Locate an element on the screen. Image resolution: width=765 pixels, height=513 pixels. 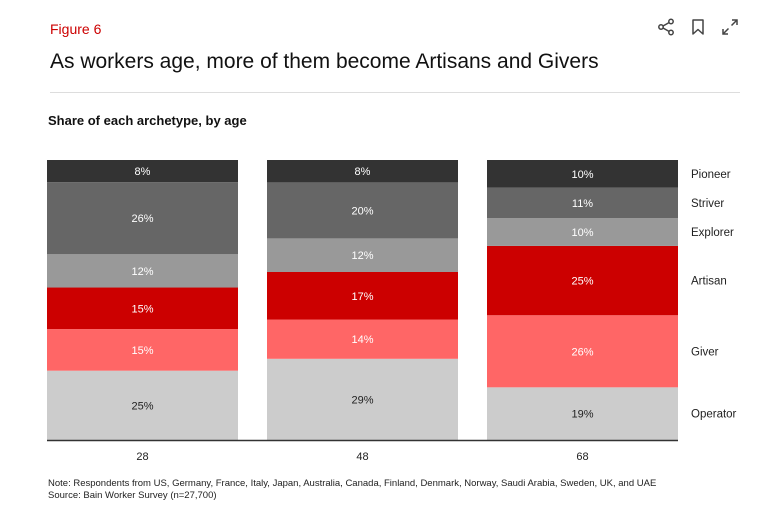
data-label-artisan-68: 25% is located at coordinates (582, 282).